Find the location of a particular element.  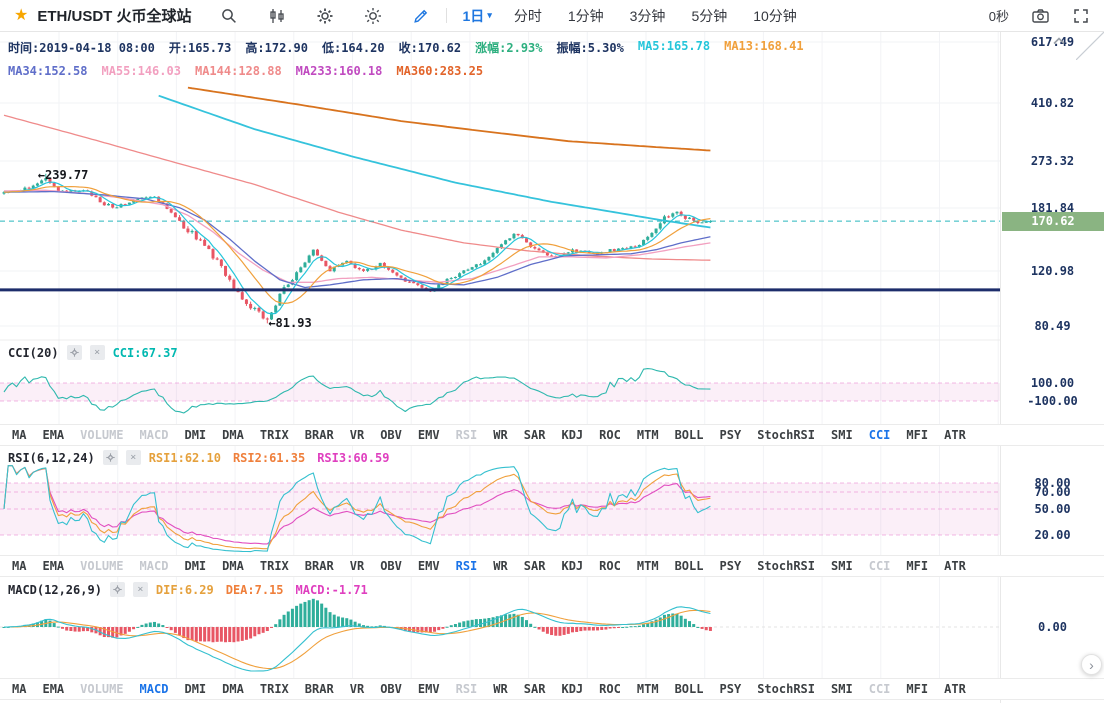

scroll-to-latest-button: › is located at coordinates (1091, 664).